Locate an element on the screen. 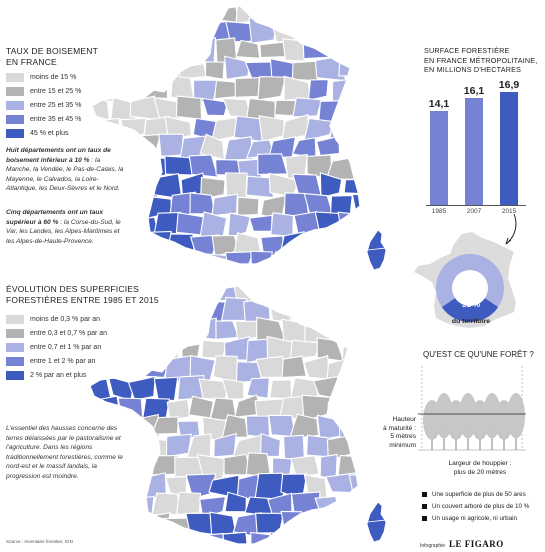 This screenshot has height=552, width=545. legend-label: moins de 0,3 % par an is located at coordinates (65, 319).